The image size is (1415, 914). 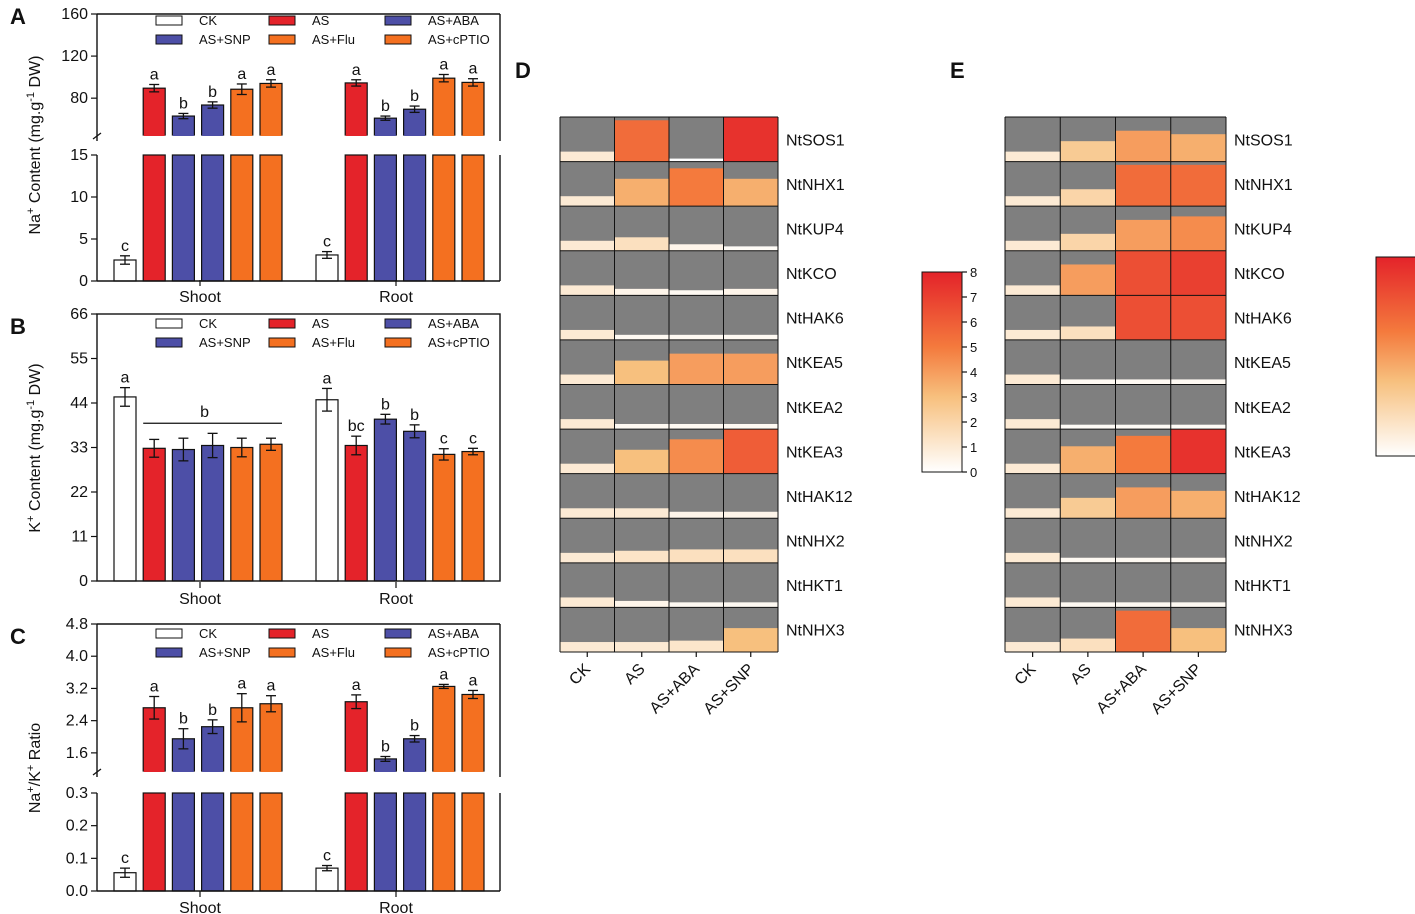 I want to click on heatmap-cell-NtNHX2-AS+ABA, so click(x=1143, y=560).